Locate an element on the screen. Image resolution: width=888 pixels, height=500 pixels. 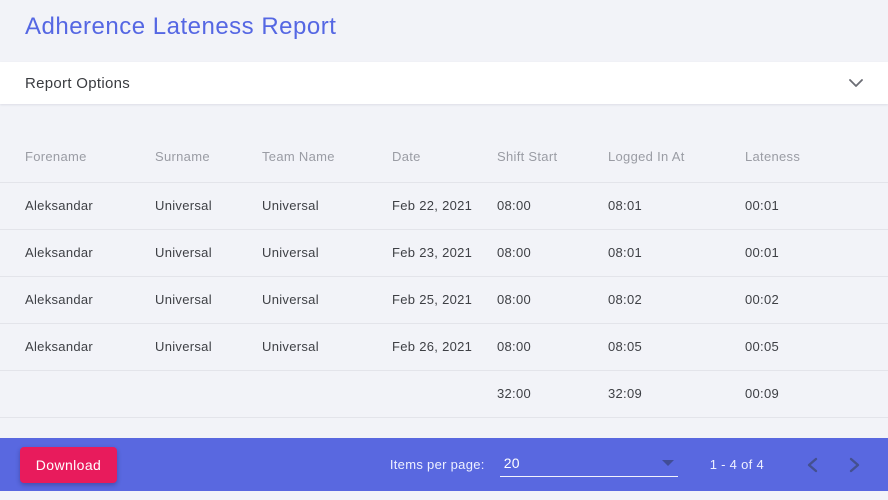
table-cell: 00:02 is located at coordinates (816, 299).